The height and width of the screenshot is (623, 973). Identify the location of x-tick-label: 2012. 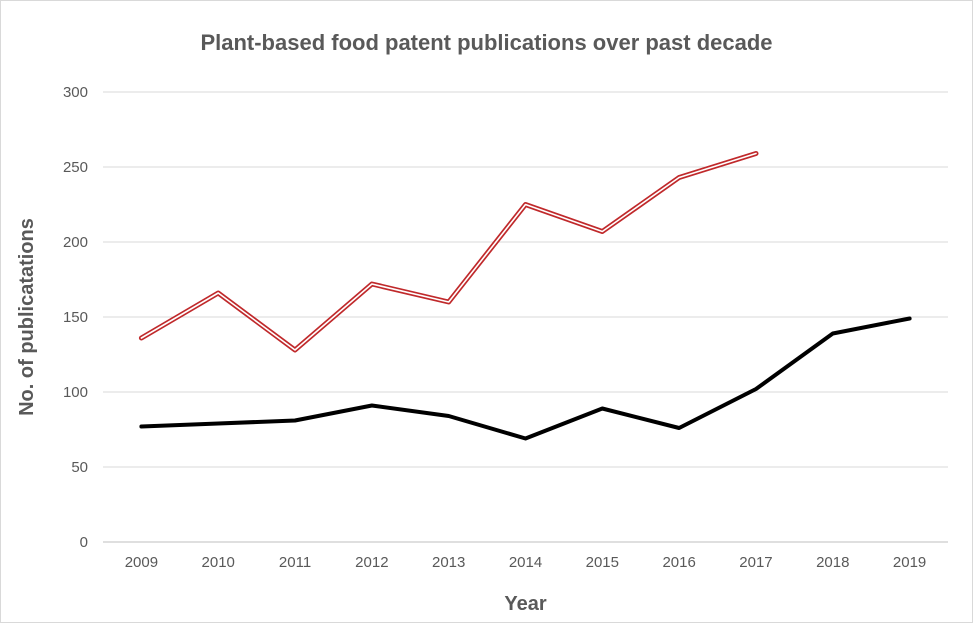
(371, 562).